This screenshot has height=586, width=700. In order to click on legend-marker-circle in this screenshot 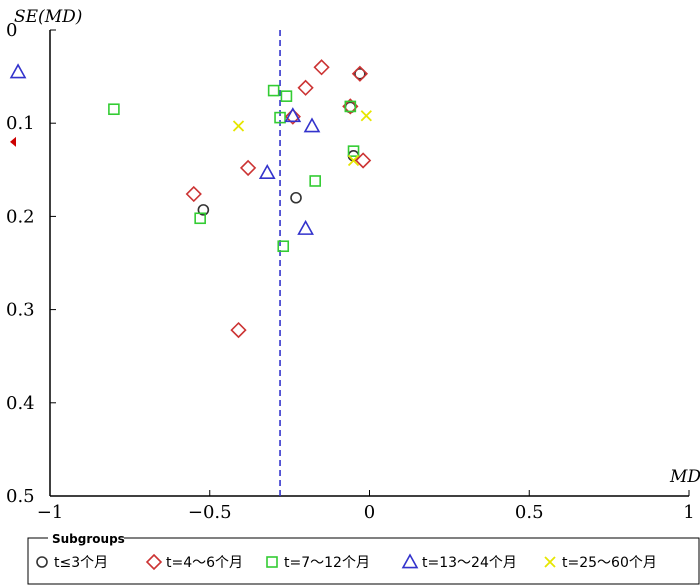, I will do `click(42, 562)`.